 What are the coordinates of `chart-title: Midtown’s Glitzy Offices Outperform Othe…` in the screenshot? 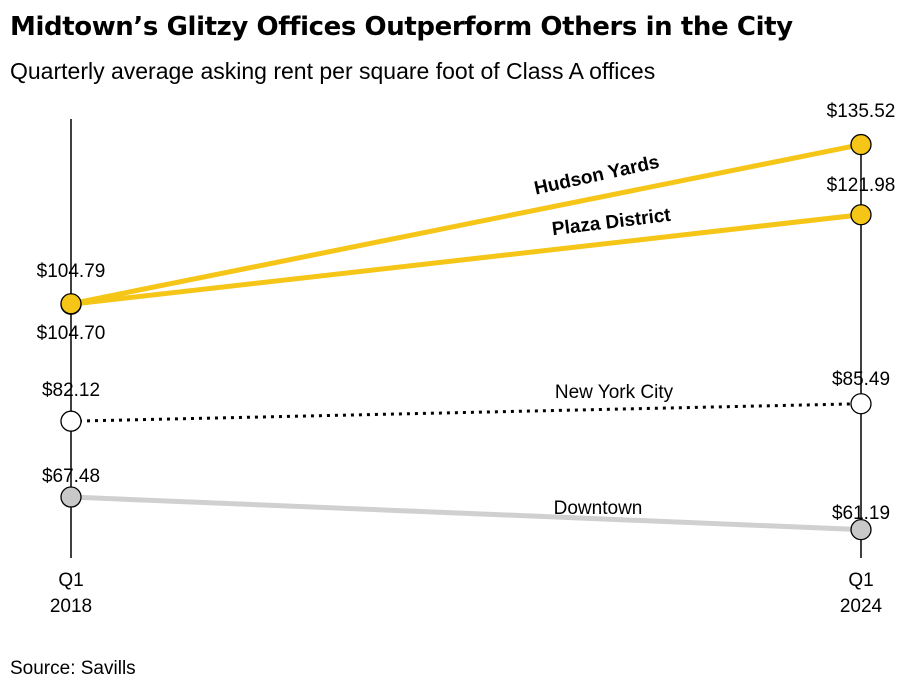 It's located at (401, 27).